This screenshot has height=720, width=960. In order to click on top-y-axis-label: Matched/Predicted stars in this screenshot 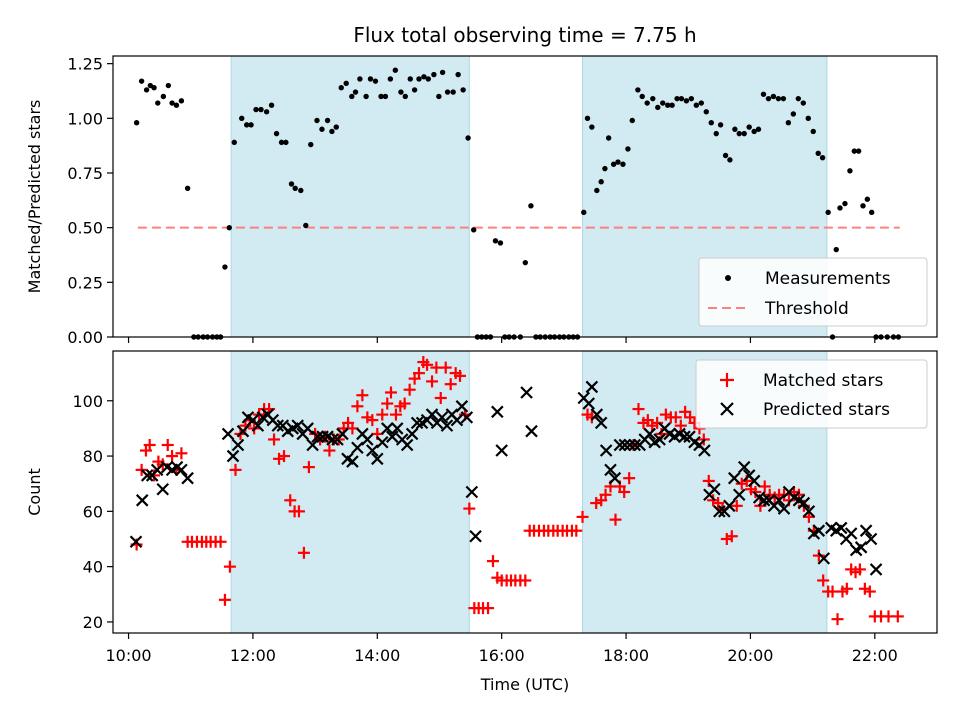, I will do `click(34, 197)`.